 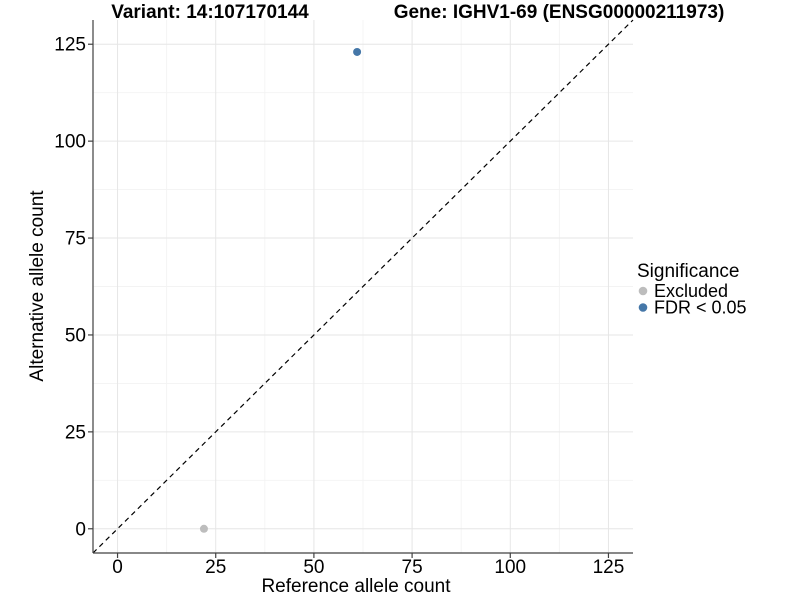 I want to click on x-tick-label: 100, so click(x=510, y=567).